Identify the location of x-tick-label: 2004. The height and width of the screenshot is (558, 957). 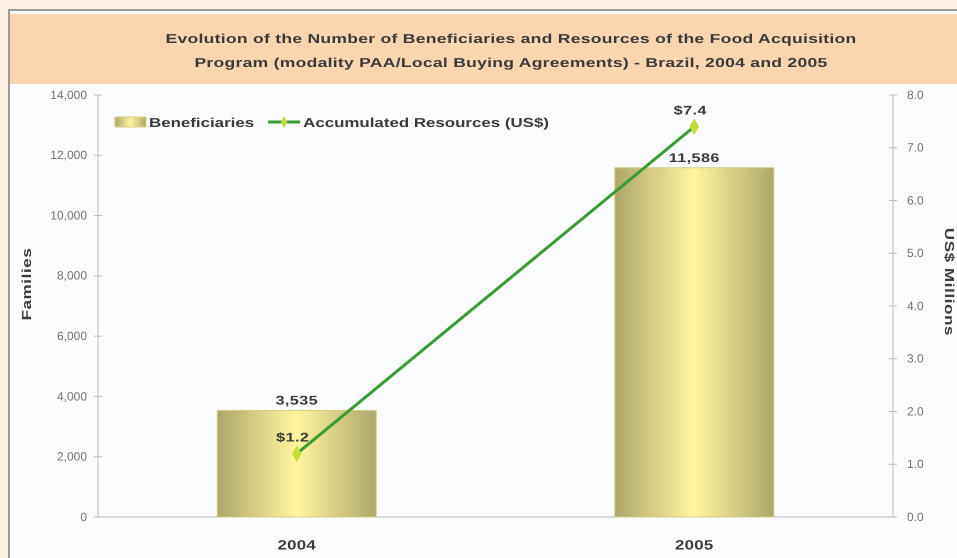
(296, 546).